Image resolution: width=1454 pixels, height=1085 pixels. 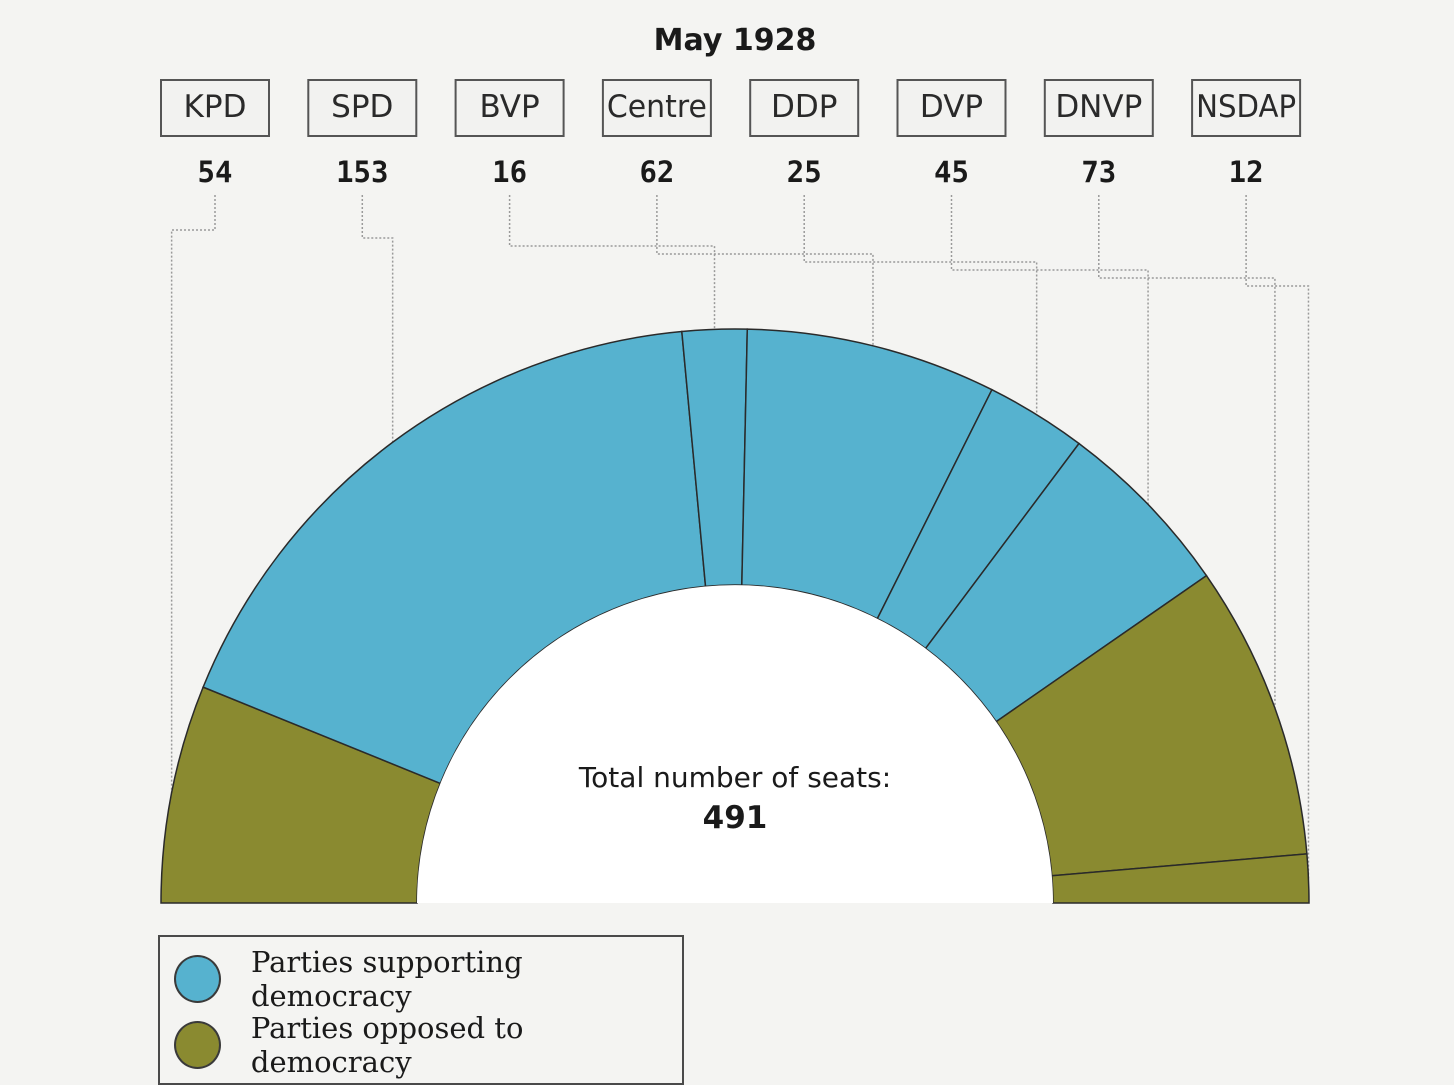 What do you see at coordinates (197, 979) in the screenshot?
I see `legend-swatch-supporting-icon` at bounding box center [197, 979].